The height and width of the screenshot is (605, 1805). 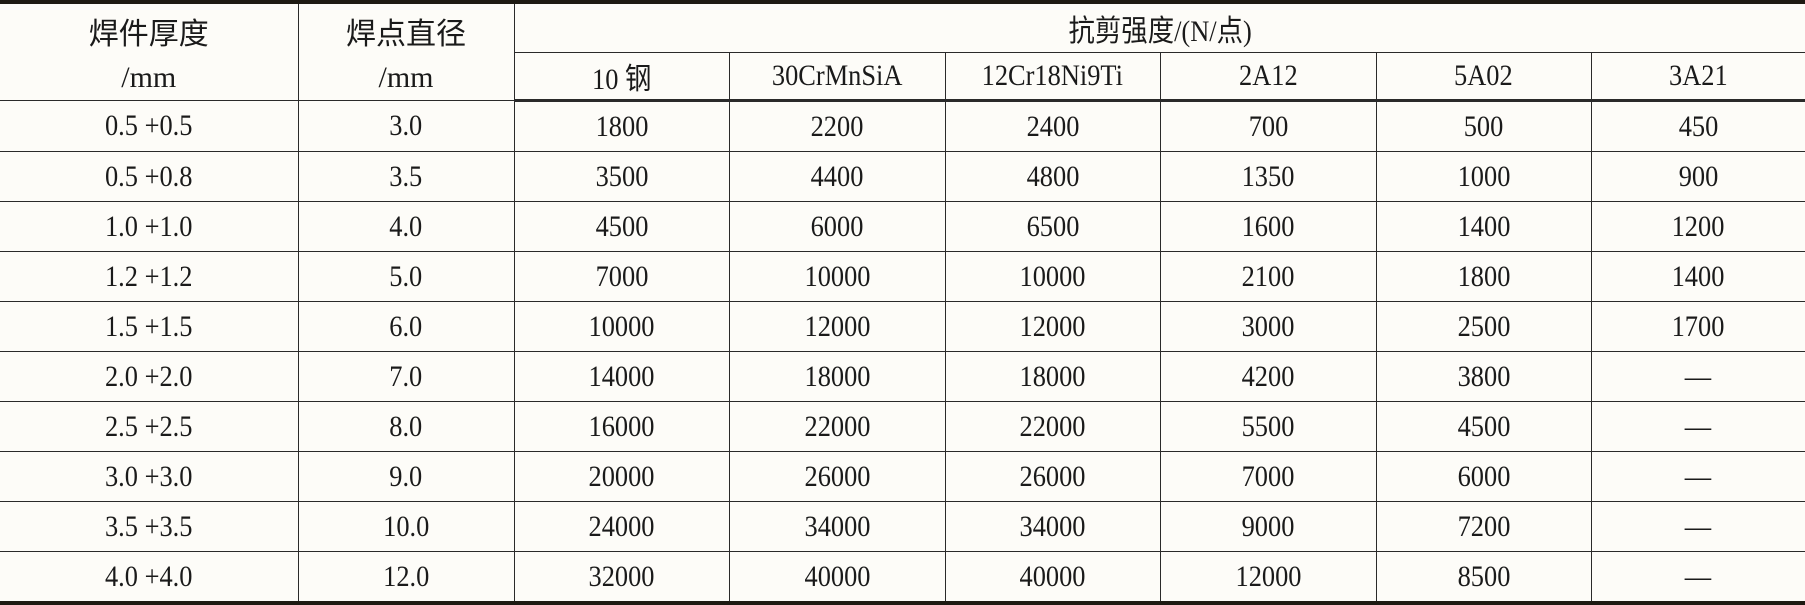 What do you see at coordinates (1483, 126) in the screenshot?
I see `table-cell: 500` at bounding box center [1483, 126].